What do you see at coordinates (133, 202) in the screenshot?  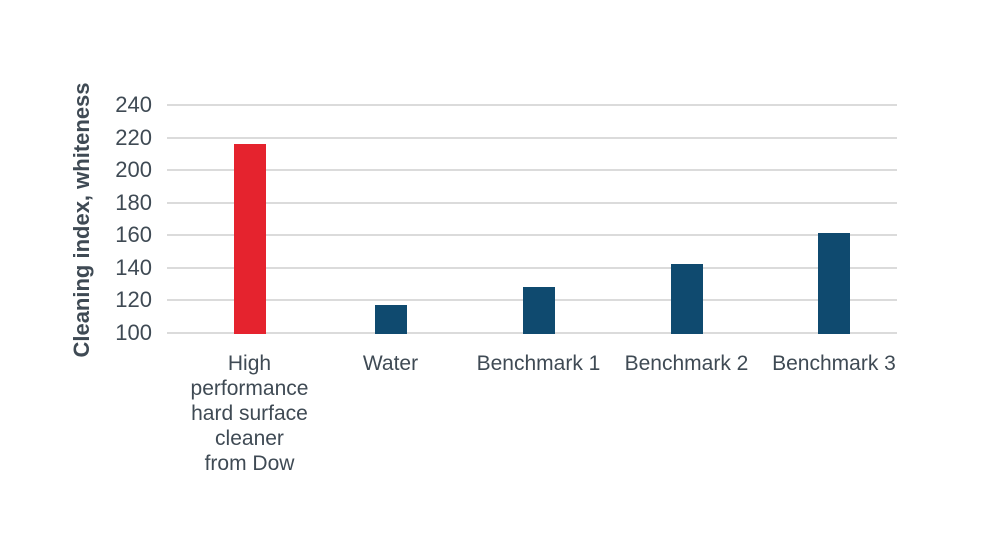 I see `y-tick-label: 180` at bounding box center [133, 202].